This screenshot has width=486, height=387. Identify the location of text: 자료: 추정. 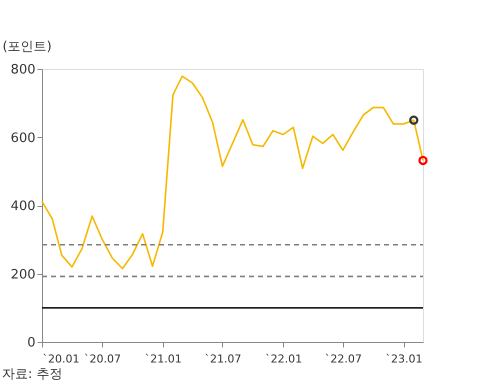
(32, 374).